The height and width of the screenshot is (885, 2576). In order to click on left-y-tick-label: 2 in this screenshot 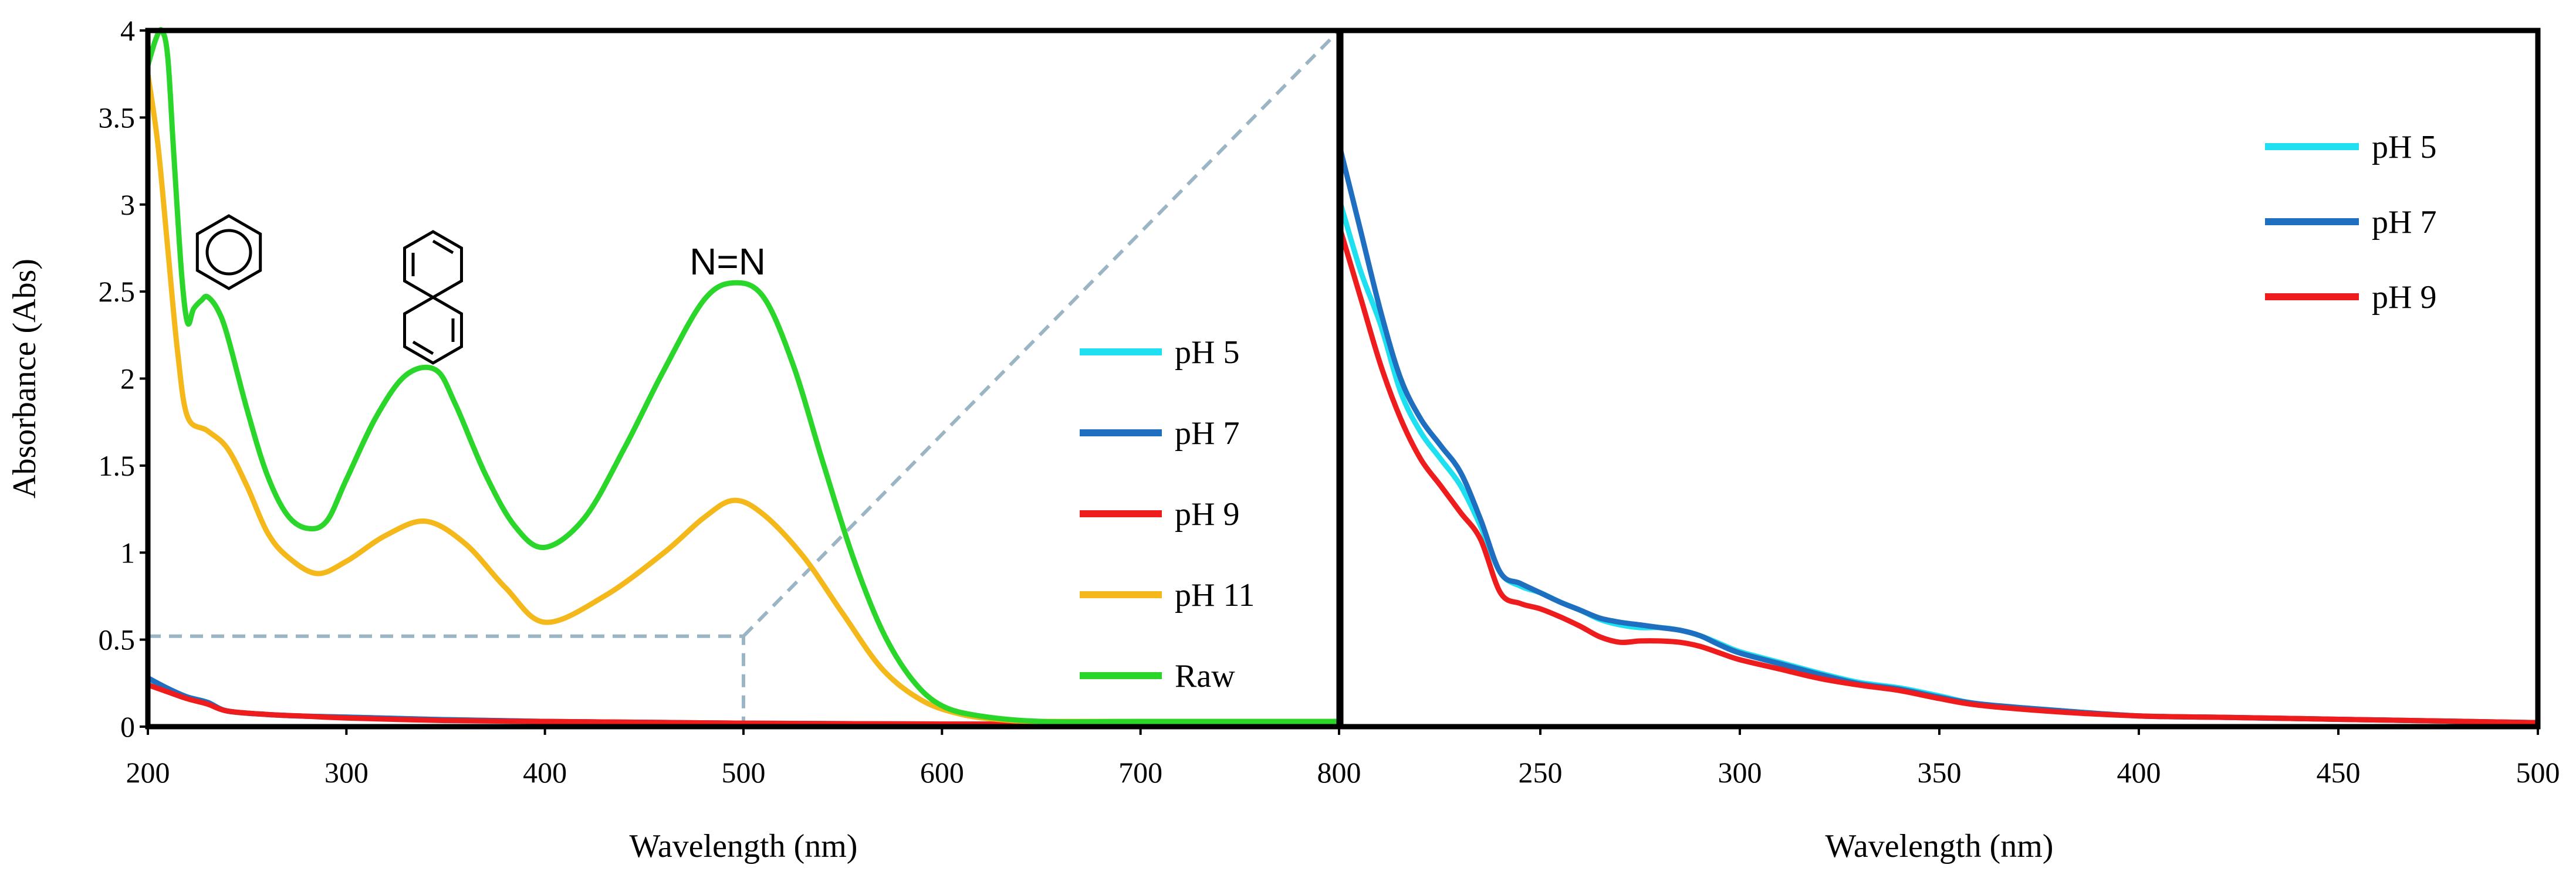, I will do `click(127, 379)`.